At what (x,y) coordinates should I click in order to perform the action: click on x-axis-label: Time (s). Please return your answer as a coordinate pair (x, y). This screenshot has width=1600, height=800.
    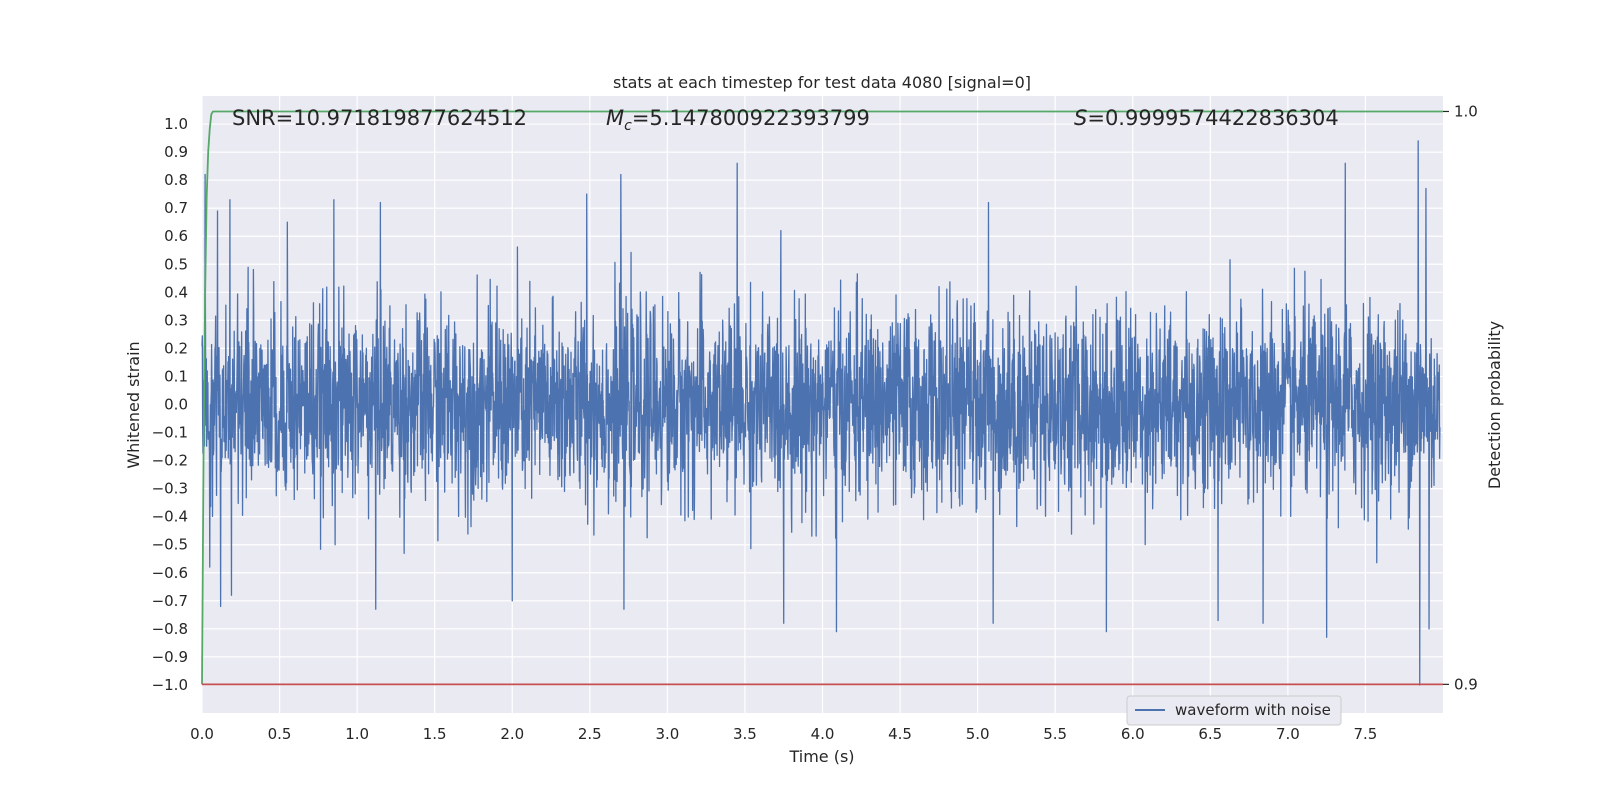
    Looking at the image, I should click on (821, 756).